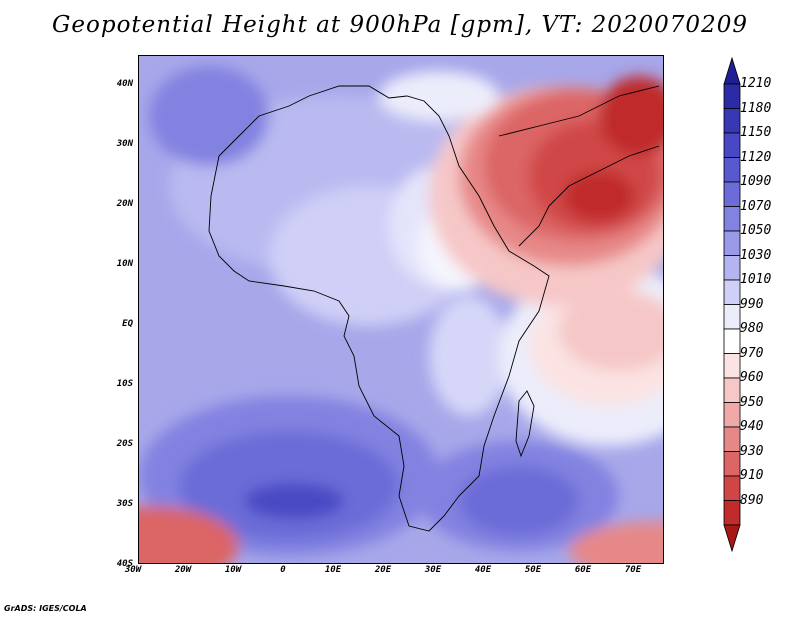  I want to click on lat-tick-label: EQ, so click(127, 324).